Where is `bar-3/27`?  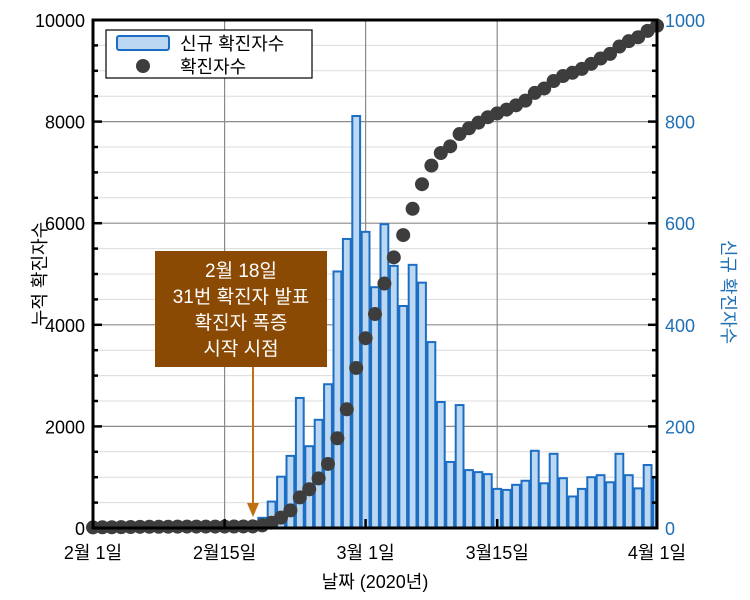 bar-3/27 is located at coordinates (610, 505).